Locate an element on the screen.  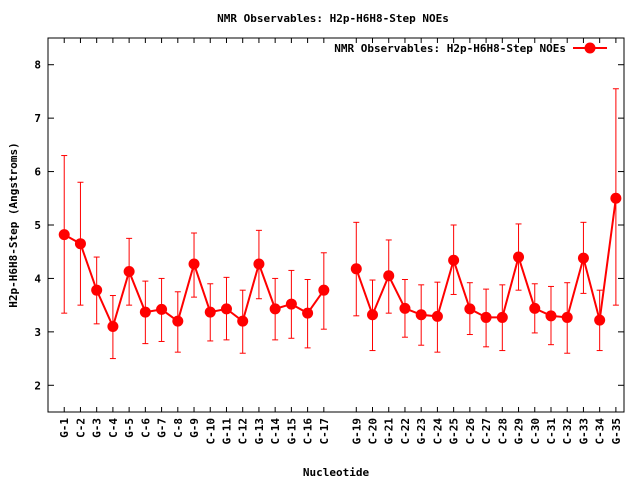
x-tick-label: G-19 is located at coordinates (356, 431).